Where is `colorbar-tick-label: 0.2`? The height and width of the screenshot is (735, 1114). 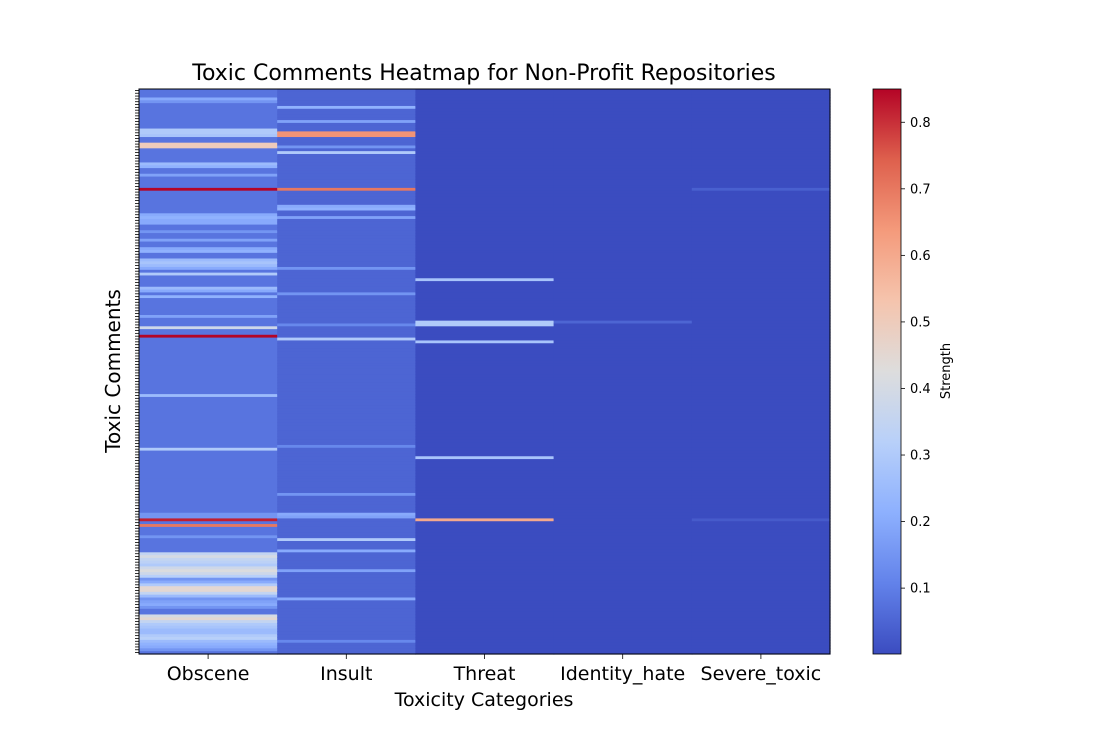
colorbar-tick-label: 0.2 is located at coordinates (920, 522).